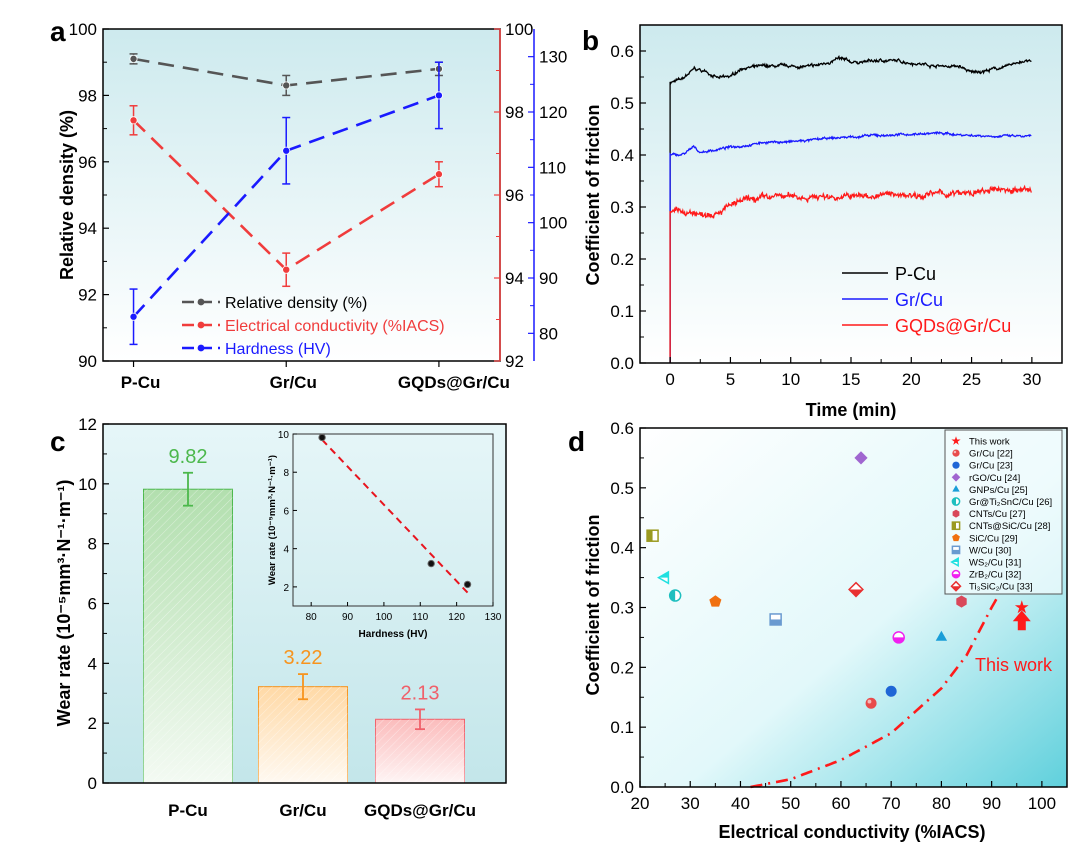 This screenshot has height=848, width=1080. What do you see at coordinates (1021, 620) in the screenshot?
I see `arrow-icon` at bounding box center [1021, 620].